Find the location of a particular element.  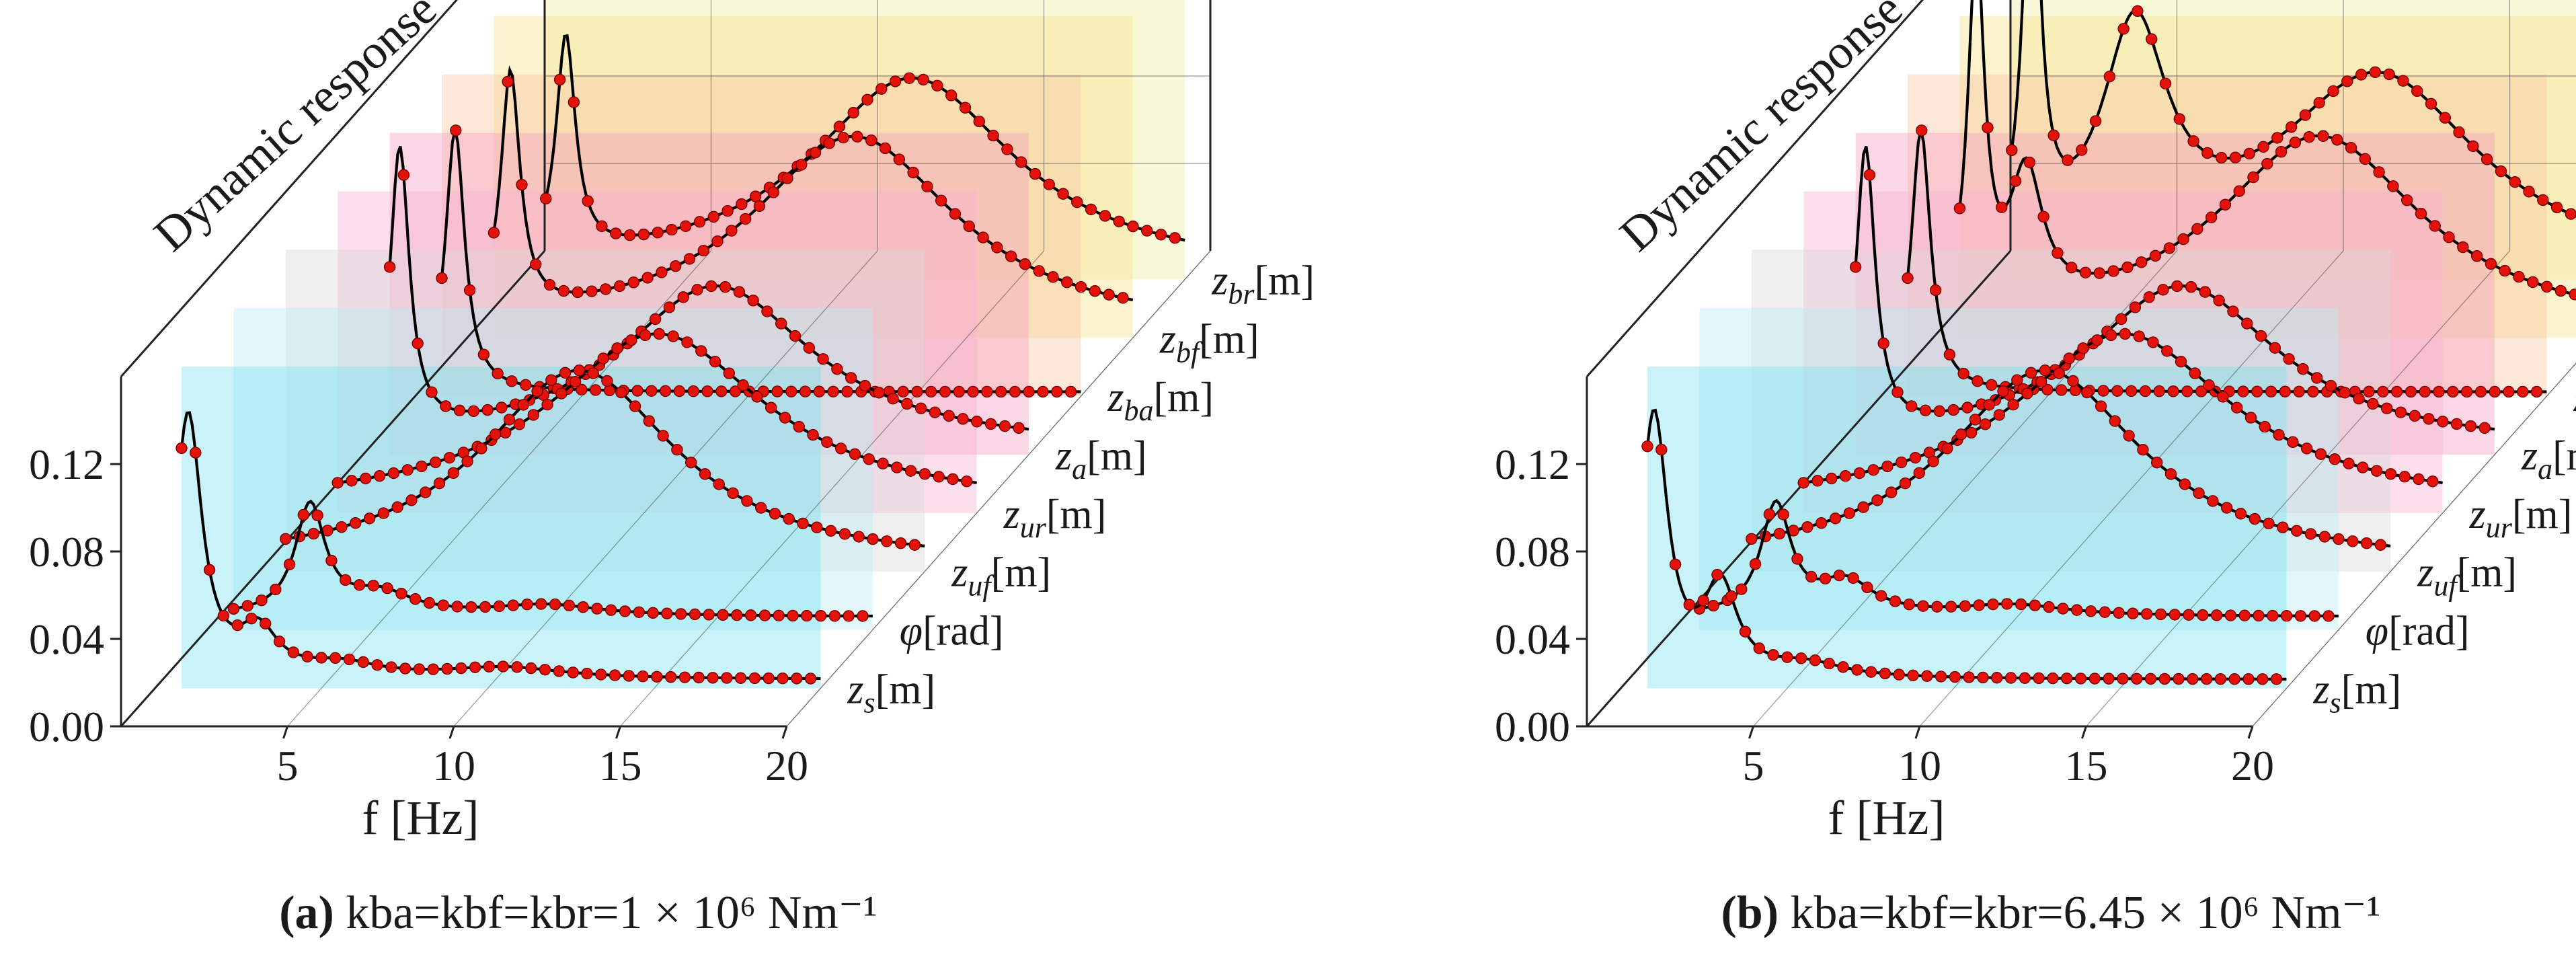

series-3: zur[m] is located at coordinates (2184, 436).